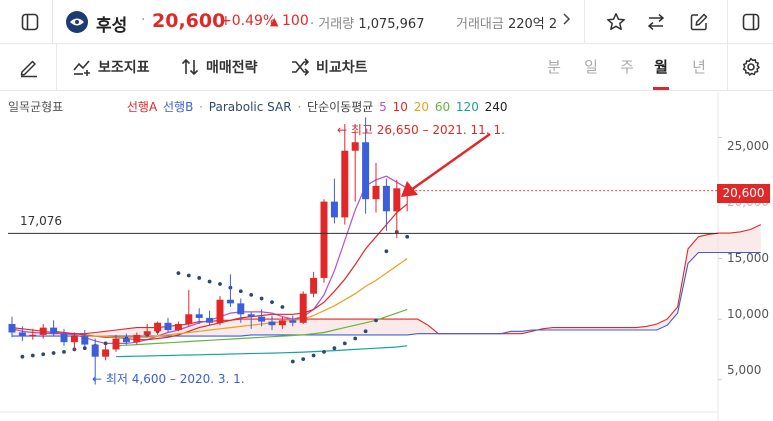 The image size is (773, 421). I want to click on buy-sell-arrows-icon, so click(190, 67).